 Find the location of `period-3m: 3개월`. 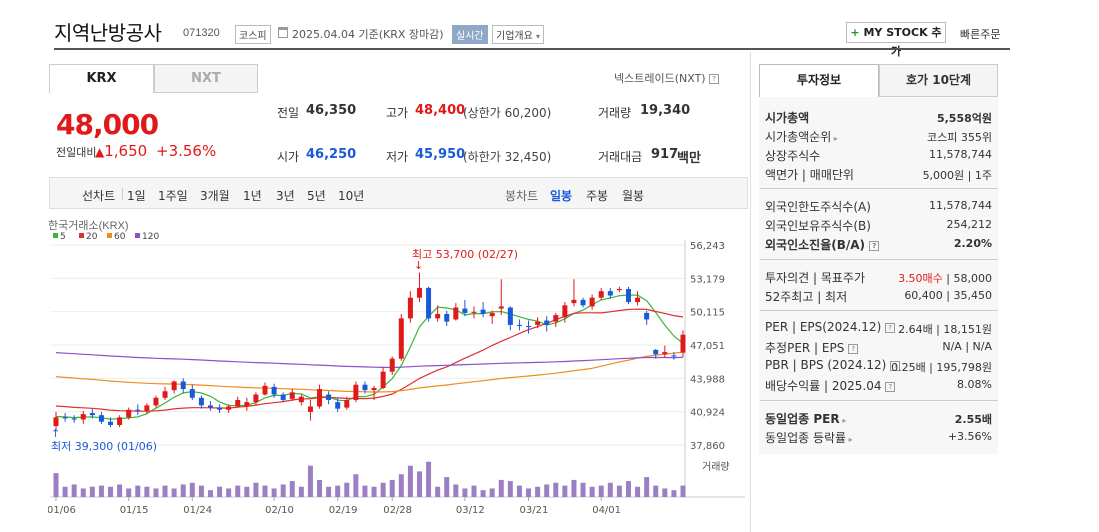

period-3m: 3개월 is located at coordinates (215, 196).